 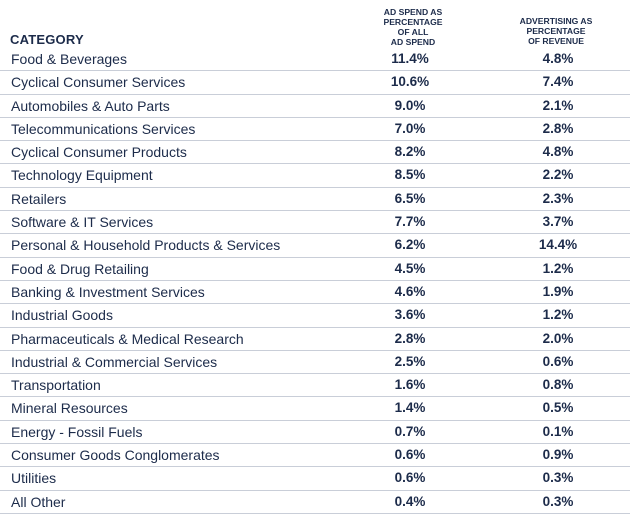 What do you see at coordinates (410, 338) in the screenshot?
I see `ad-spend-share-cell: 2.8%` at bounding box center [410, 338].